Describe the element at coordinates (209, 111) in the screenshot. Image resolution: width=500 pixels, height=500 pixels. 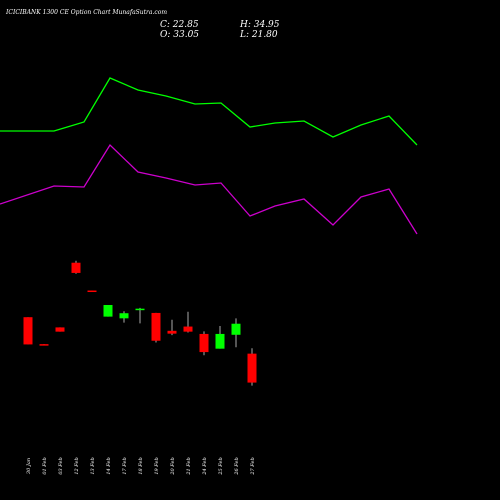
I see `green-indicator-line` at that location.